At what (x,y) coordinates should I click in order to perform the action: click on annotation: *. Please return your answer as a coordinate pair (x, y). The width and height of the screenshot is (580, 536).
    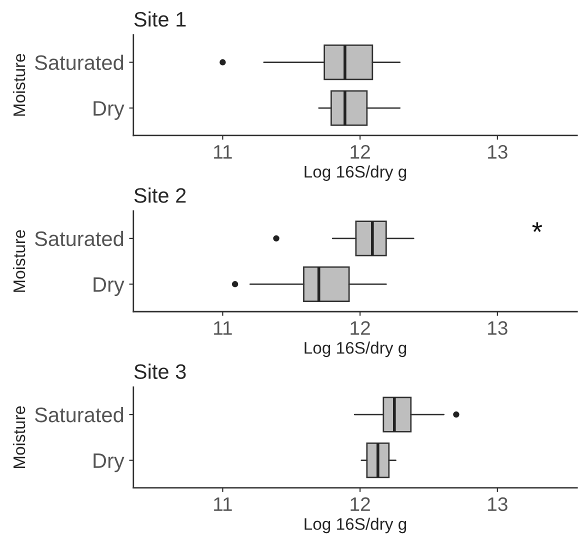
    Looking at the image, I should click on (537, 227).